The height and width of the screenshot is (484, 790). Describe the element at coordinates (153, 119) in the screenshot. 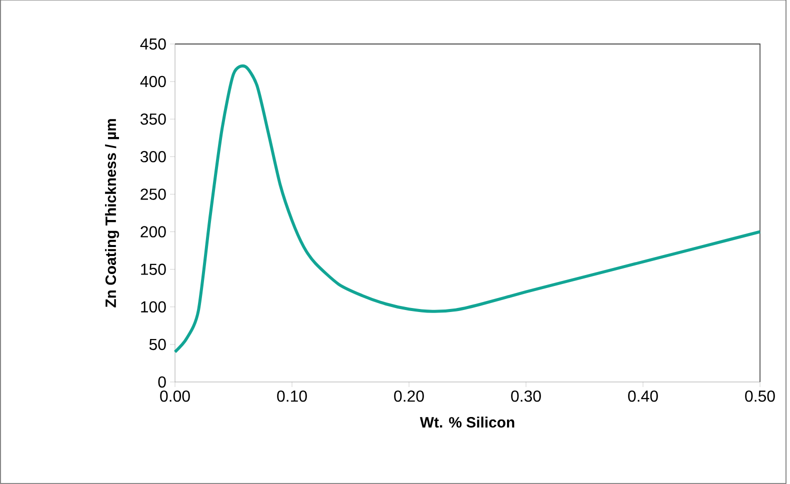

I see `y-tick-label: 350` at that location.